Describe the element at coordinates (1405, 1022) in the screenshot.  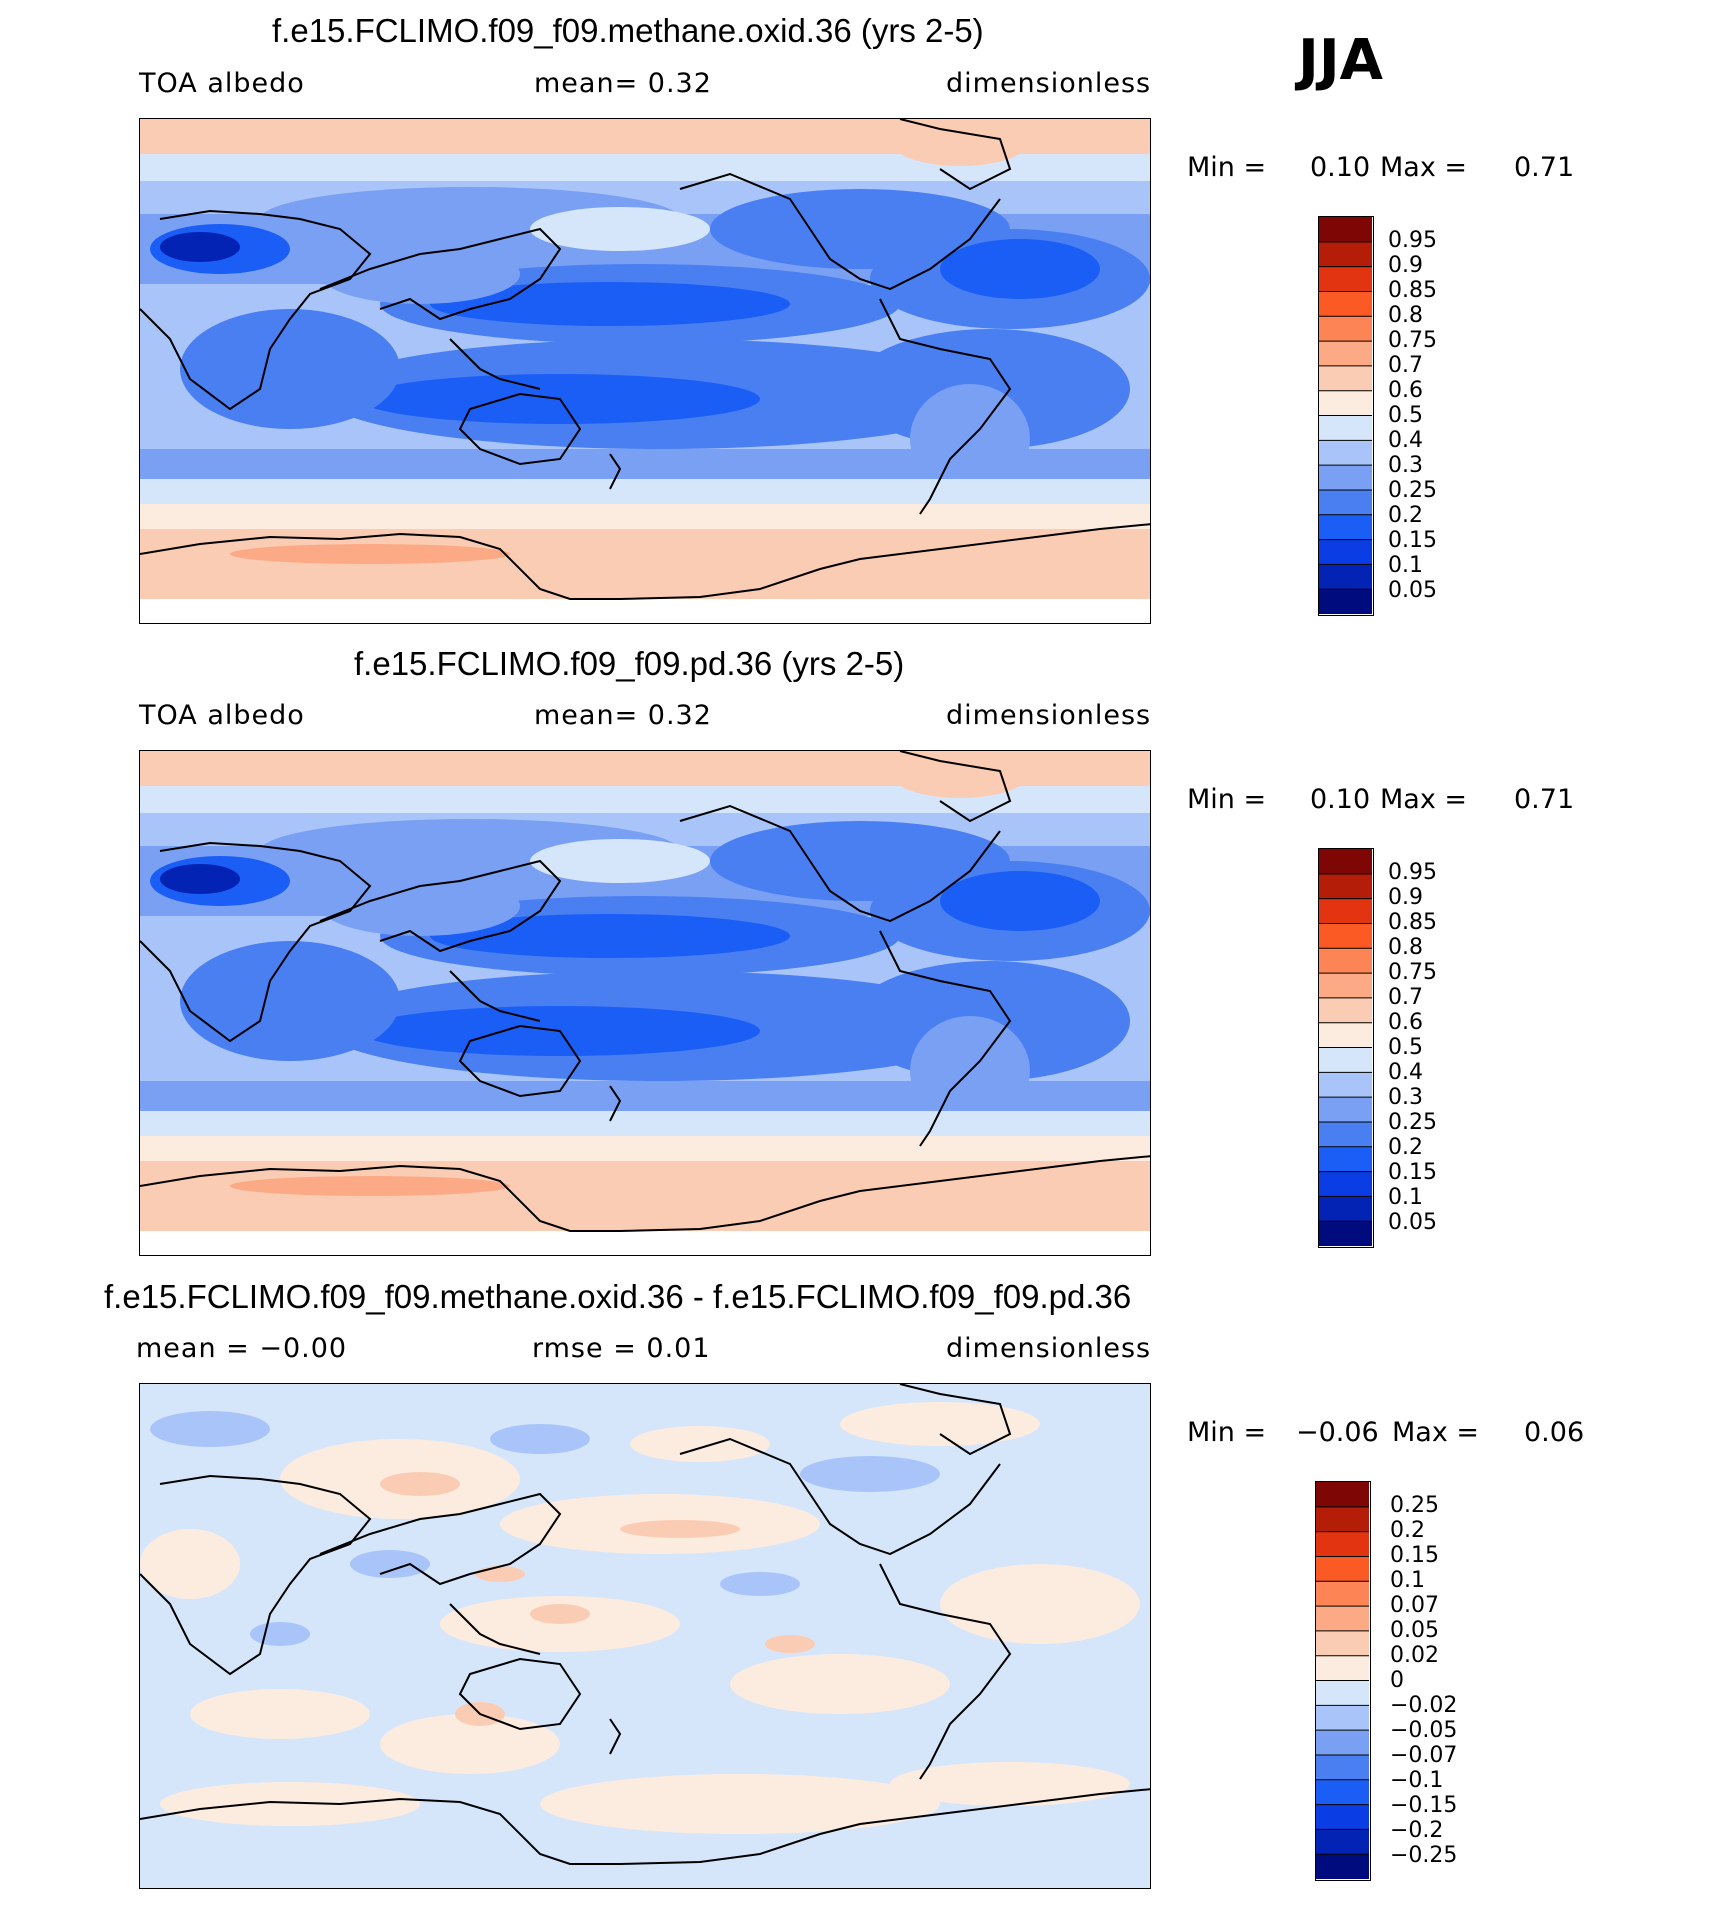
I see `colorbar-tick-label: 0.6` at that location.